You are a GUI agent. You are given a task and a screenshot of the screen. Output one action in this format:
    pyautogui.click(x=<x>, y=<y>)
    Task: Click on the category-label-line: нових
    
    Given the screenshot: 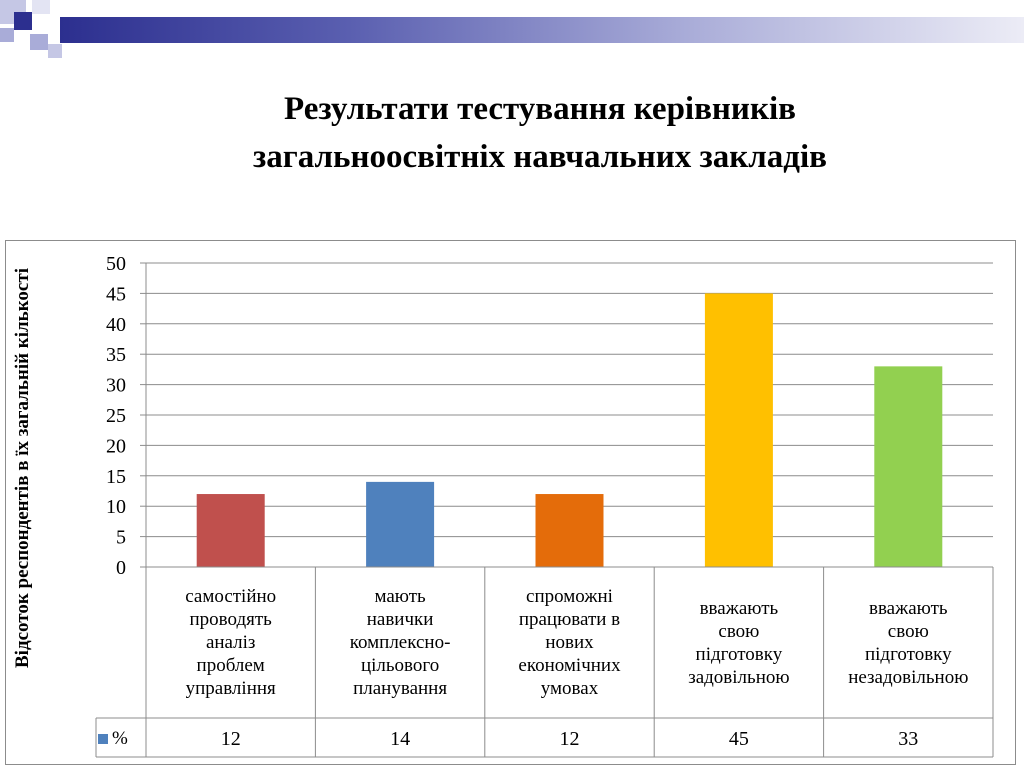 What is the action you would take?
    pyautogui.click(x=569, y=642)
    